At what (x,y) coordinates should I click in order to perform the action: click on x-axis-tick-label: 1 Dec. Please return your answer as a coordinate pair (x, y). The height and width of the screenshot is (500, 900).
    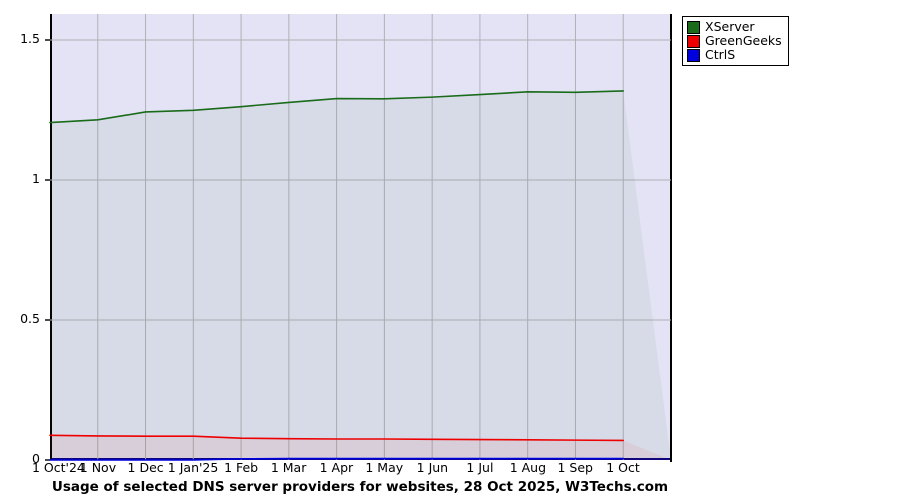
    Looking at the image, I should click on (145, 467).